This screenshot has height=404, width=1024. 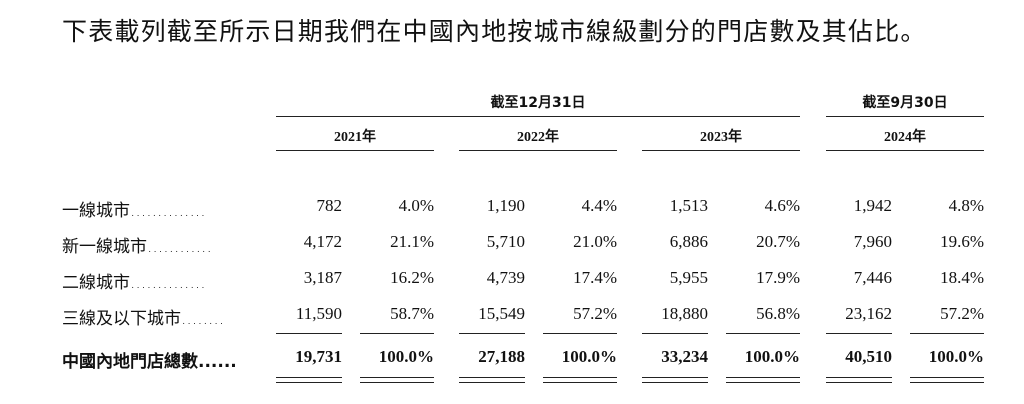 I want to click on cell-count-2022: 5,710, so click(x=505, y=241).